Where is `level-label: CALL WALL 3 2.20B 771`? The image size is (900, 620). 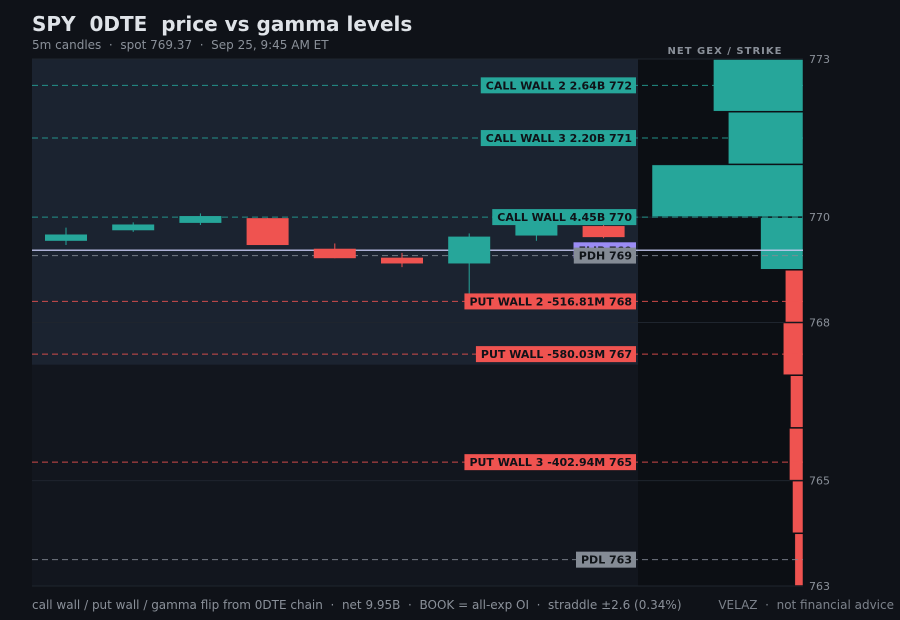 level-label: CALL WALL 3 2.20B 771 is located at coordinates (559, 138).